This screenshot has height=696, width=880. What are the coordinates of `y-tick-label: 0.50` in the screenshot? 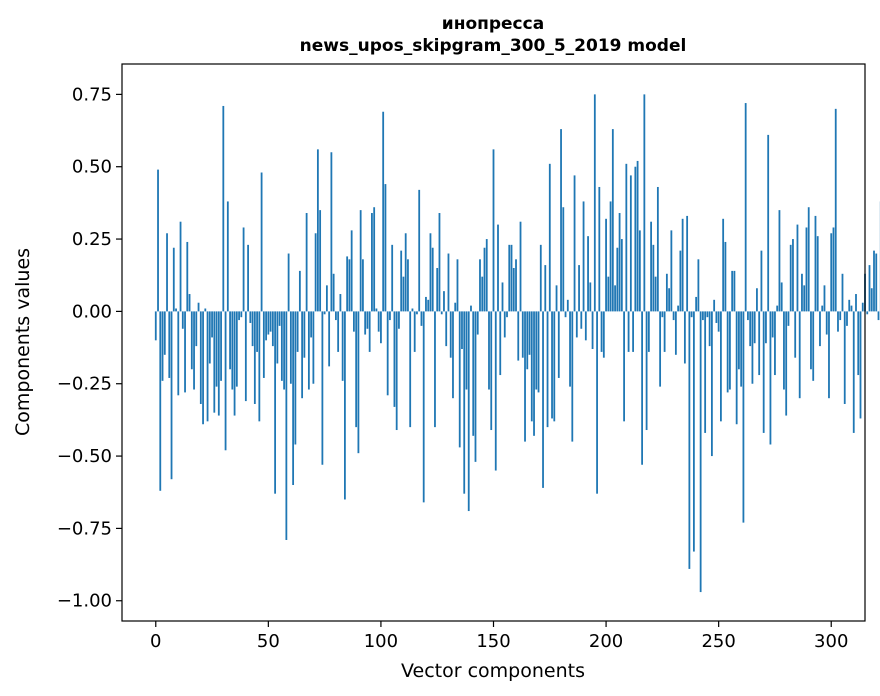 It's located at (92, 167).